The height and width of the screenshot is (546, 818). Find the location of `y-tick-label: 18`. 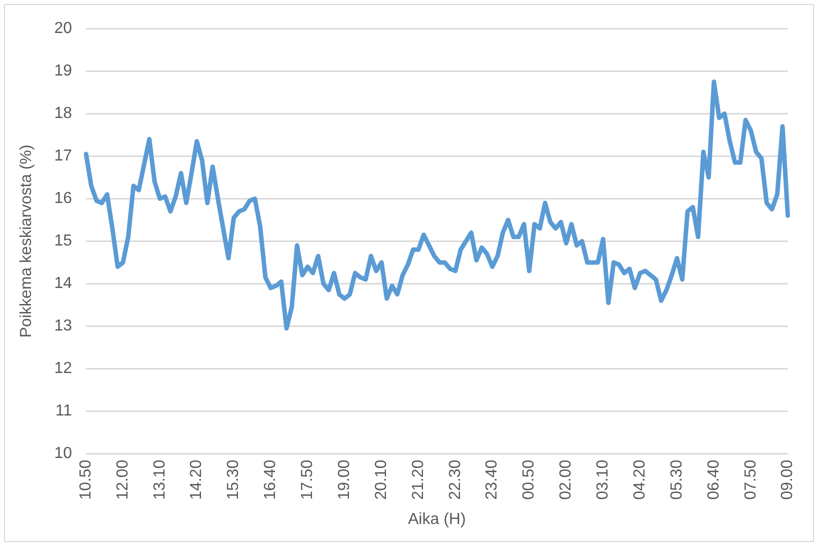

y-tick-label: 18 is located at coordinates (63, 113).